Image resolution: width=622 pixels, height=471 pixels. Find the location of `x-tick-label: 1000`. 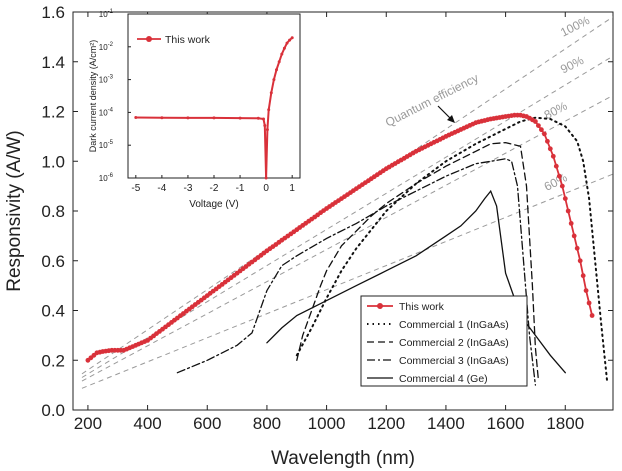

x-tick-label: 1000 is located at coordinates (327, 423).